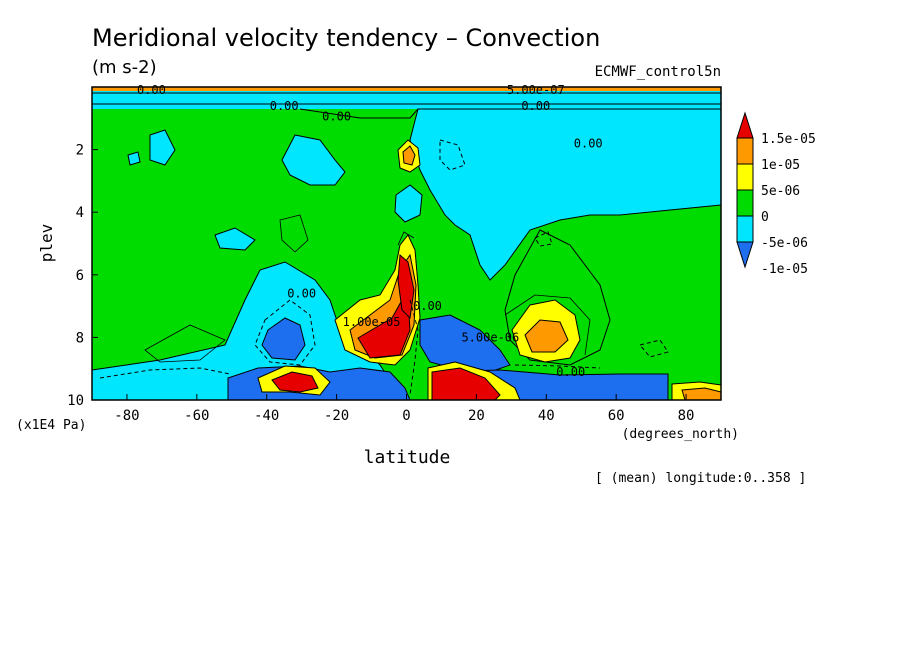  Describe the element at coordinates (780, 165) in the screenshot. I see `colorbar-label: 1e-05` at that location.